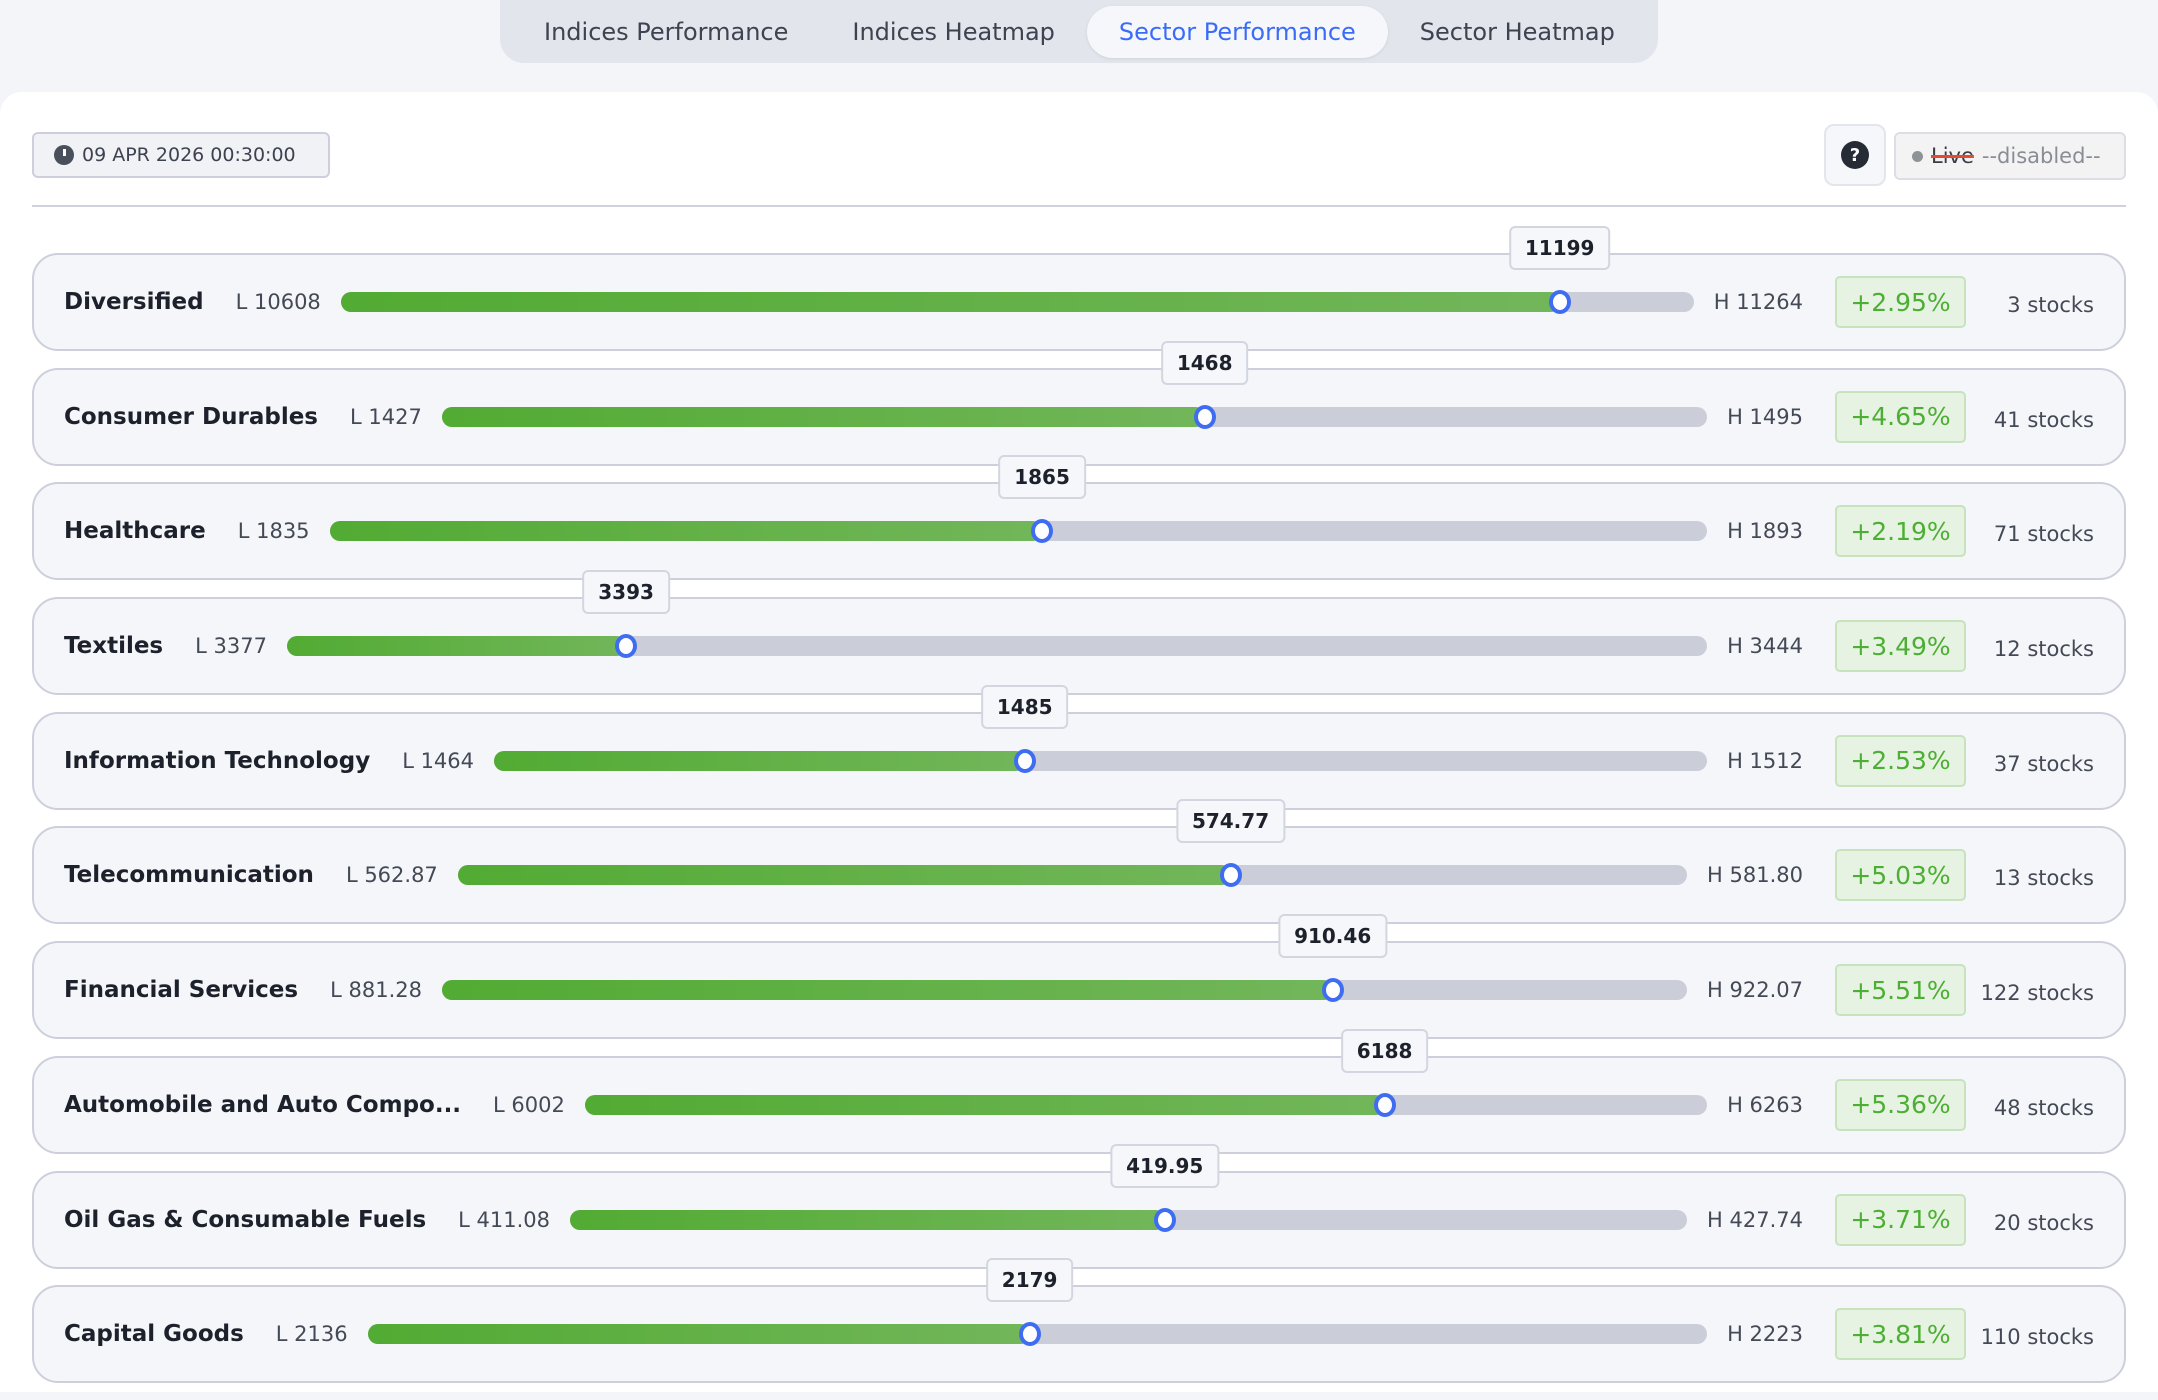  Describe the element at coordinates (1900, 1334) in the screenshot. I see `change-badge: +3.81%` at that location.